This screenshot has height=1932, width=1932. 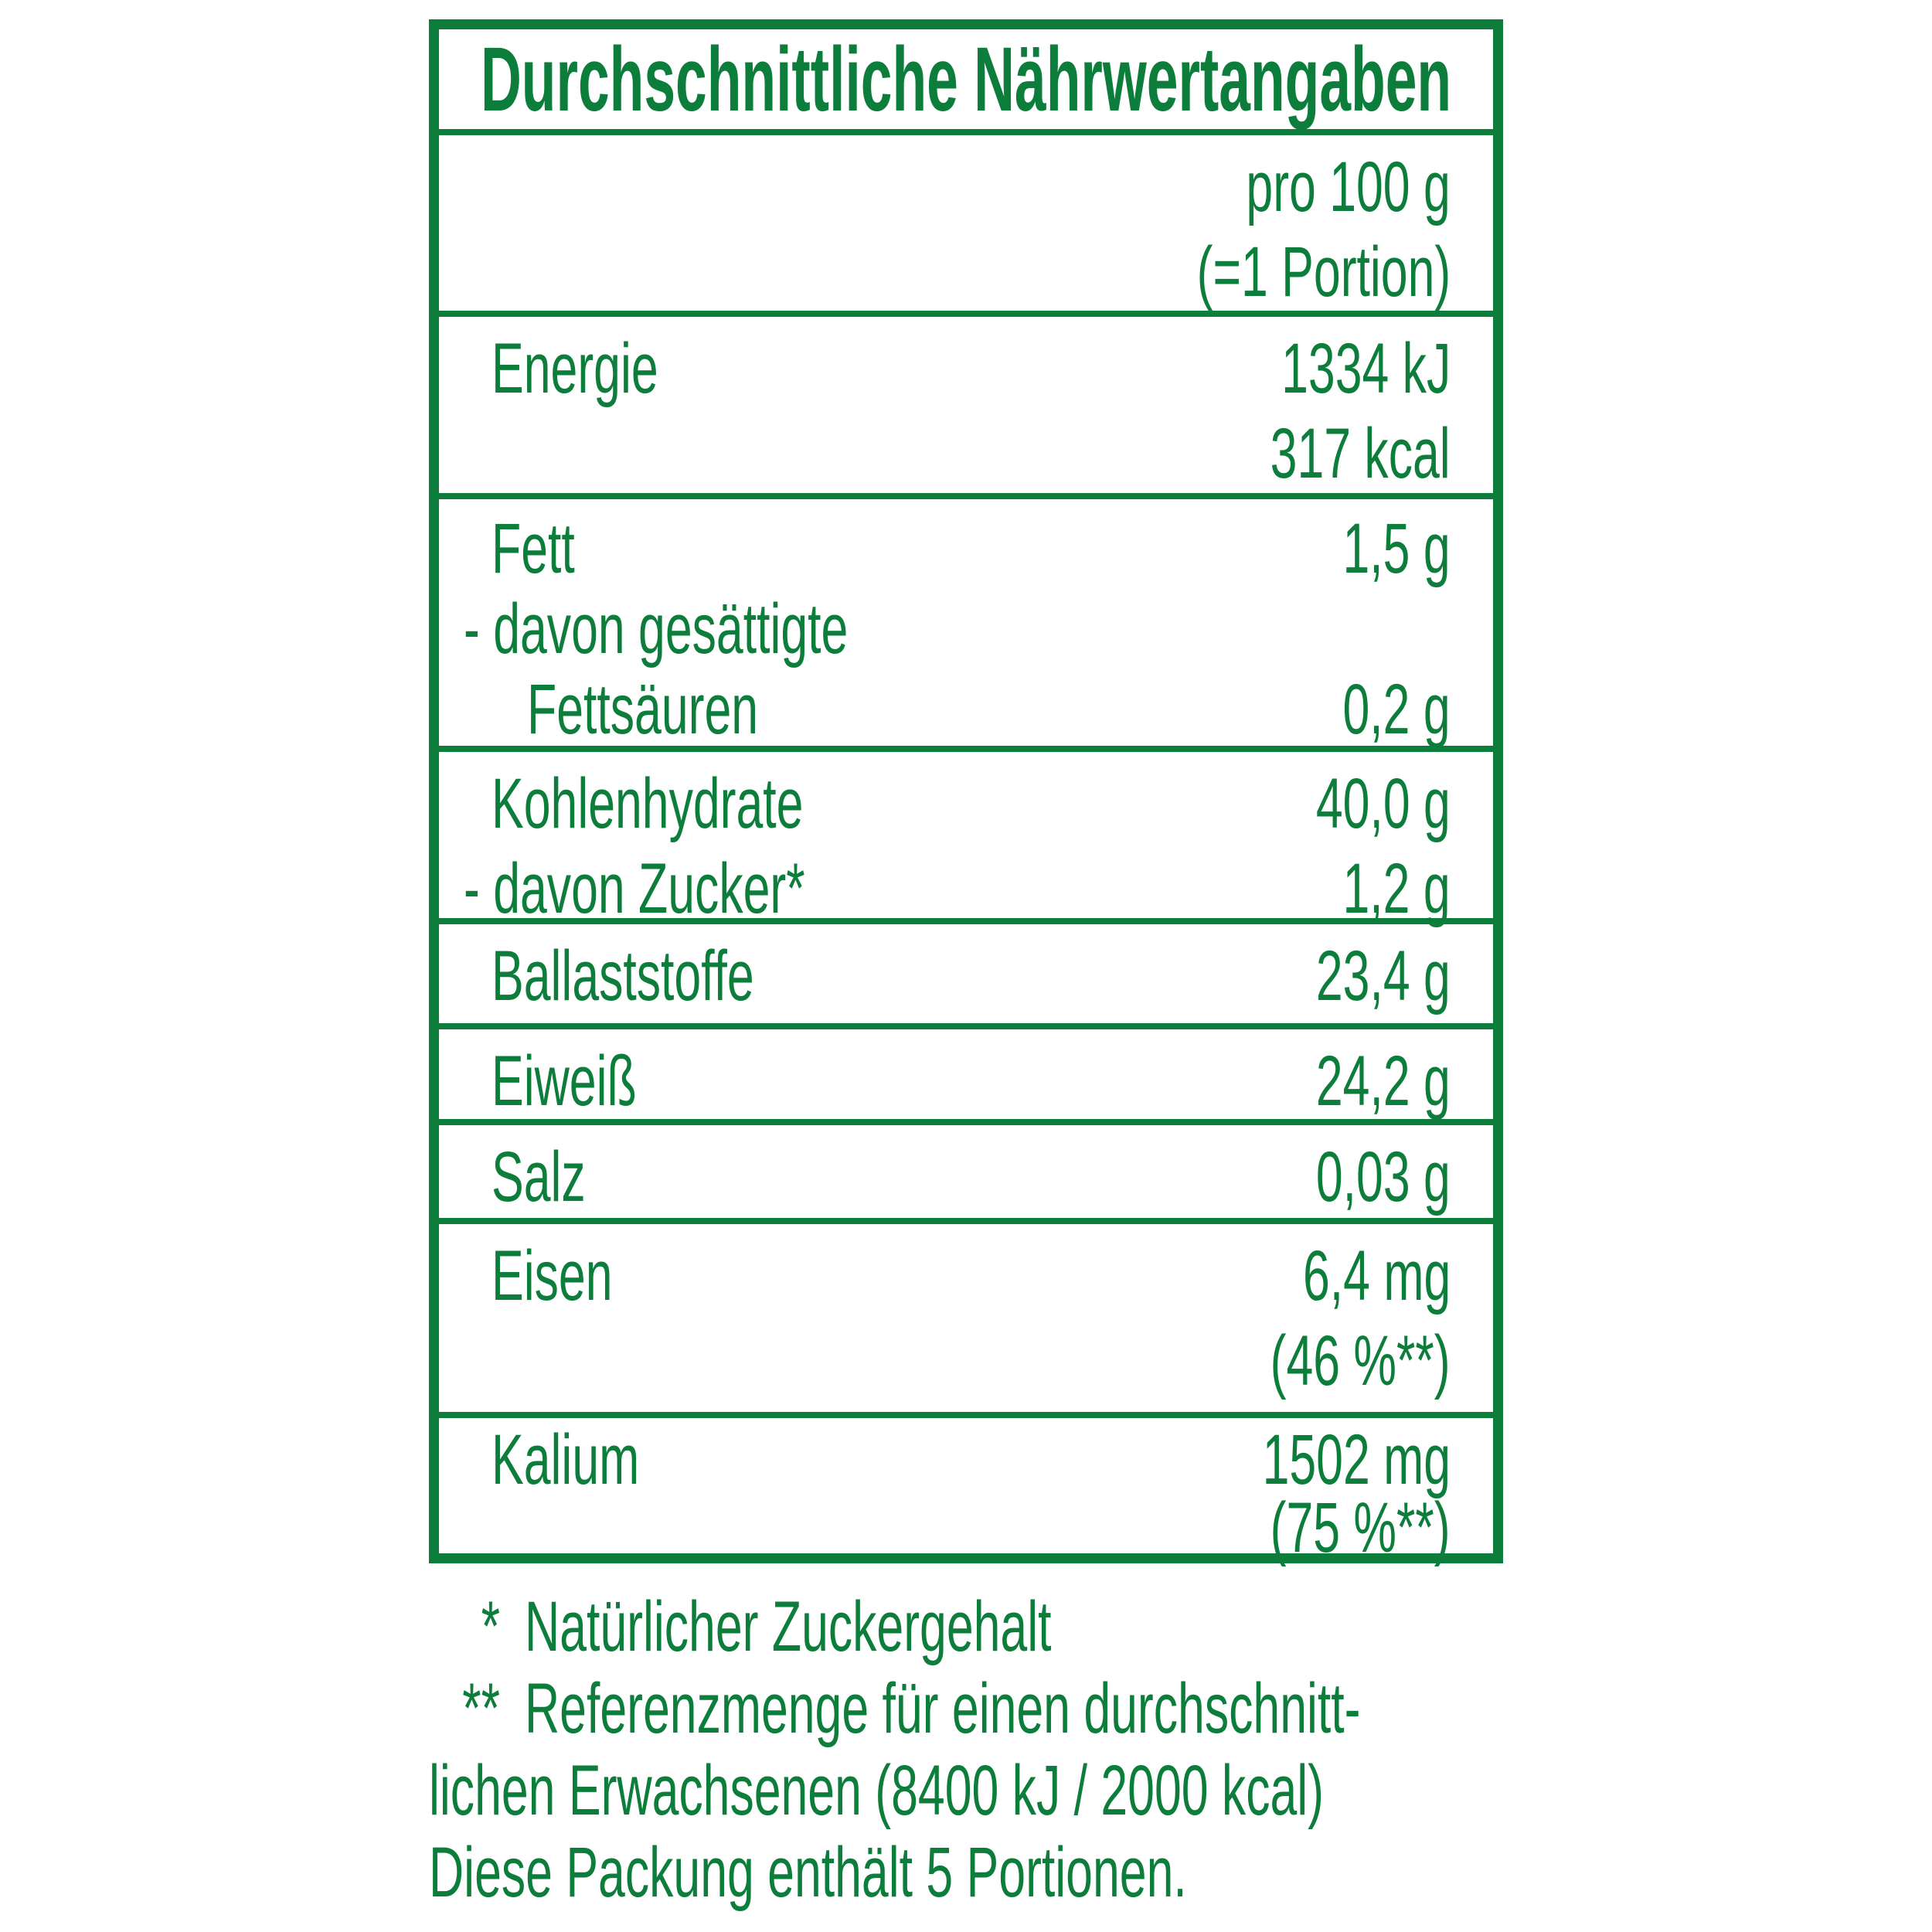 What do you see at coordinates (877, 1790) in the screenshot?
I see `footnote-text: lichen Erwachsenen (8400 kJ / 2000 kcal)` at bounding box center [877, 1790].